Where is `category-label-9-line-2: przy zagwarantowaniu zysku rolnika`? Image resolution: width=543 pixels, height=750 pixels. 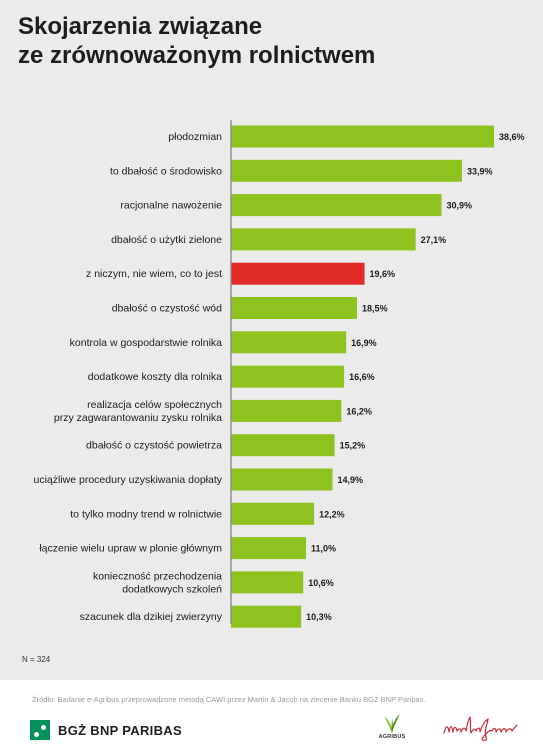 category-label-9-line-2: przy zagwarantowaniu zysku rolnika is located at coordinates (138, 418).